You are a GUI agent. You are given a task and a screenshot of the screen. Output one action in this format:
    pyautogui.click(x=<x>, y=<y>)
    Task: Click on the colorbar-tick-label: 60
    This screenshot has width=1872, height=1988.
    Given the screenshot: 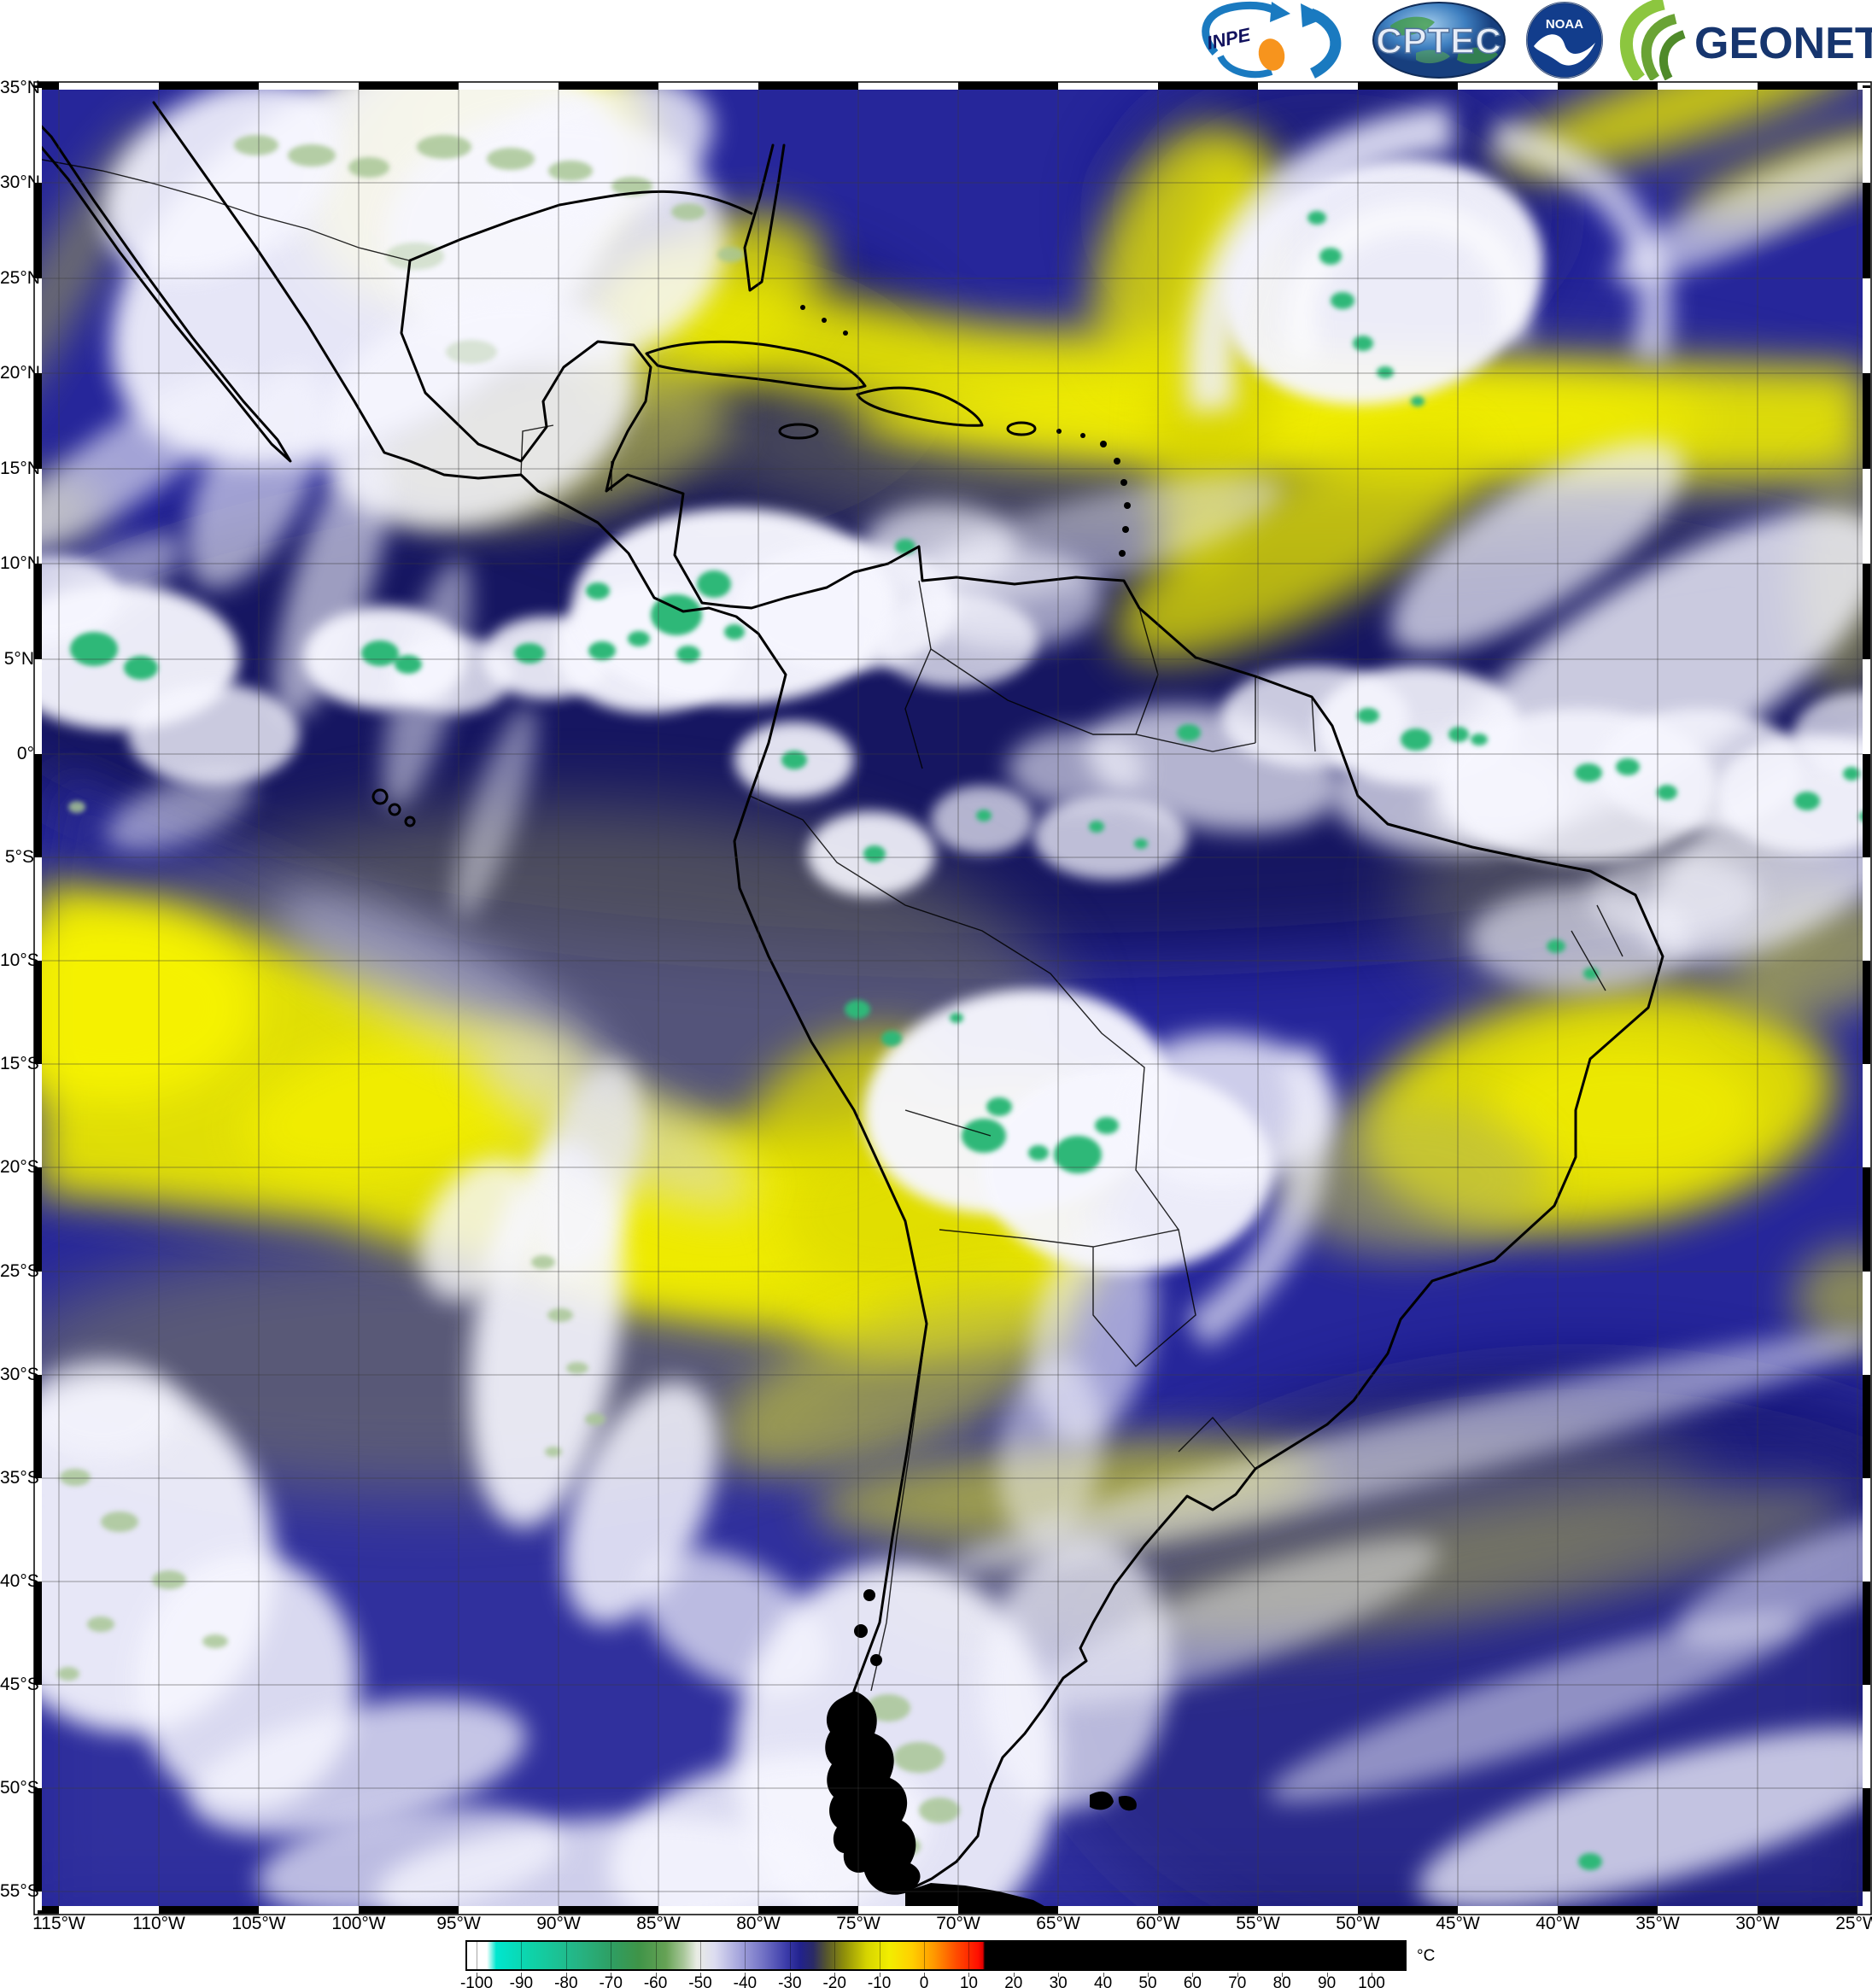 What is the action you would take?
    pyautogui.click(x=1192, y=1981)
    